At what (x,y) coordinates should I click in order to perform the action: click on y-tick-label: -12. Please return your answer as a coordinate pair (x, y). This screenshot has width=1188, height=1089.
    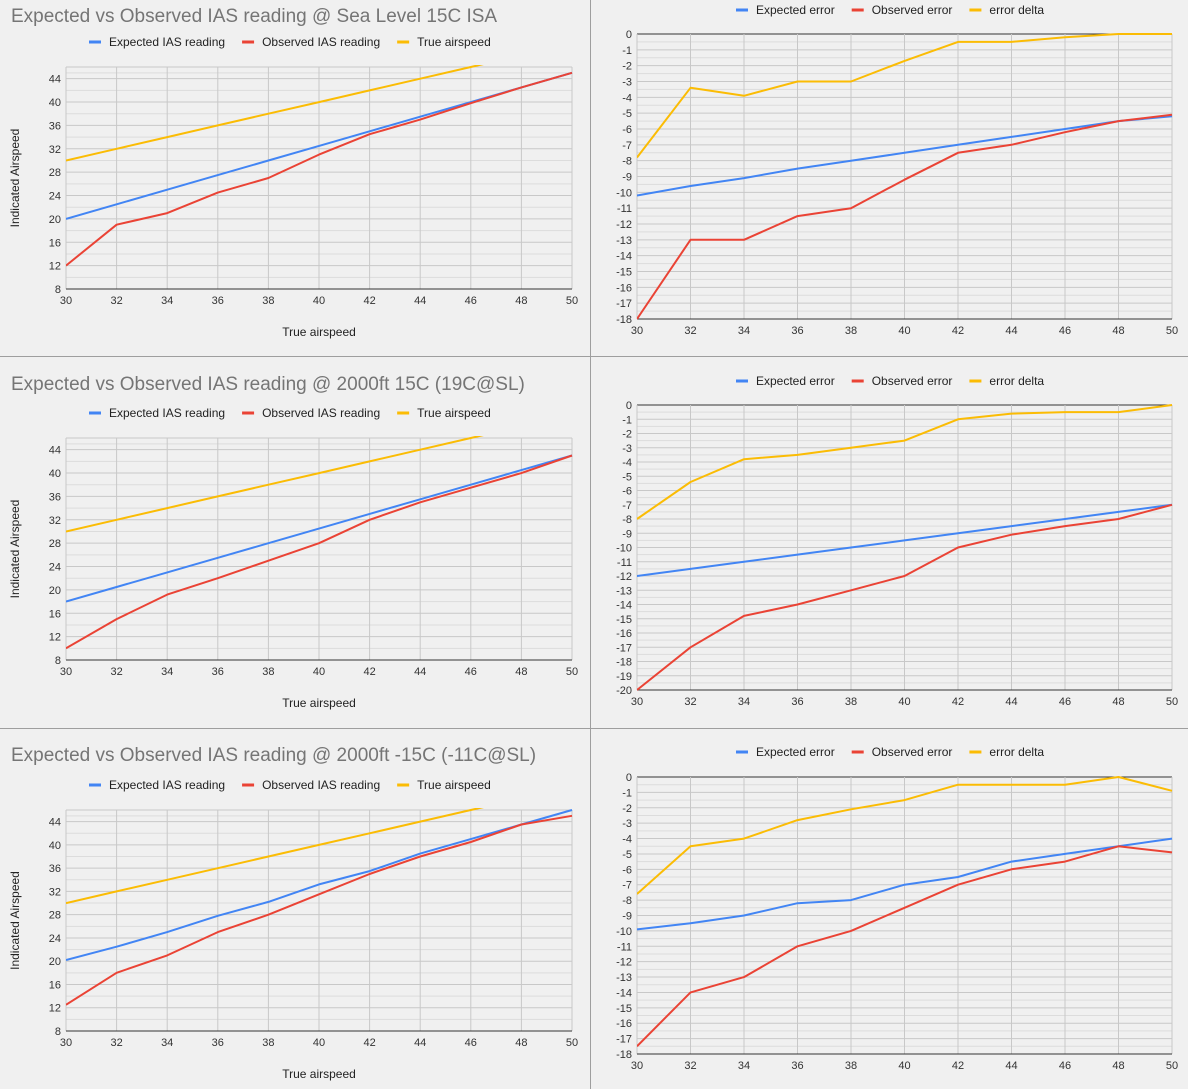
    Looking at the image, I should click on (624, 577).